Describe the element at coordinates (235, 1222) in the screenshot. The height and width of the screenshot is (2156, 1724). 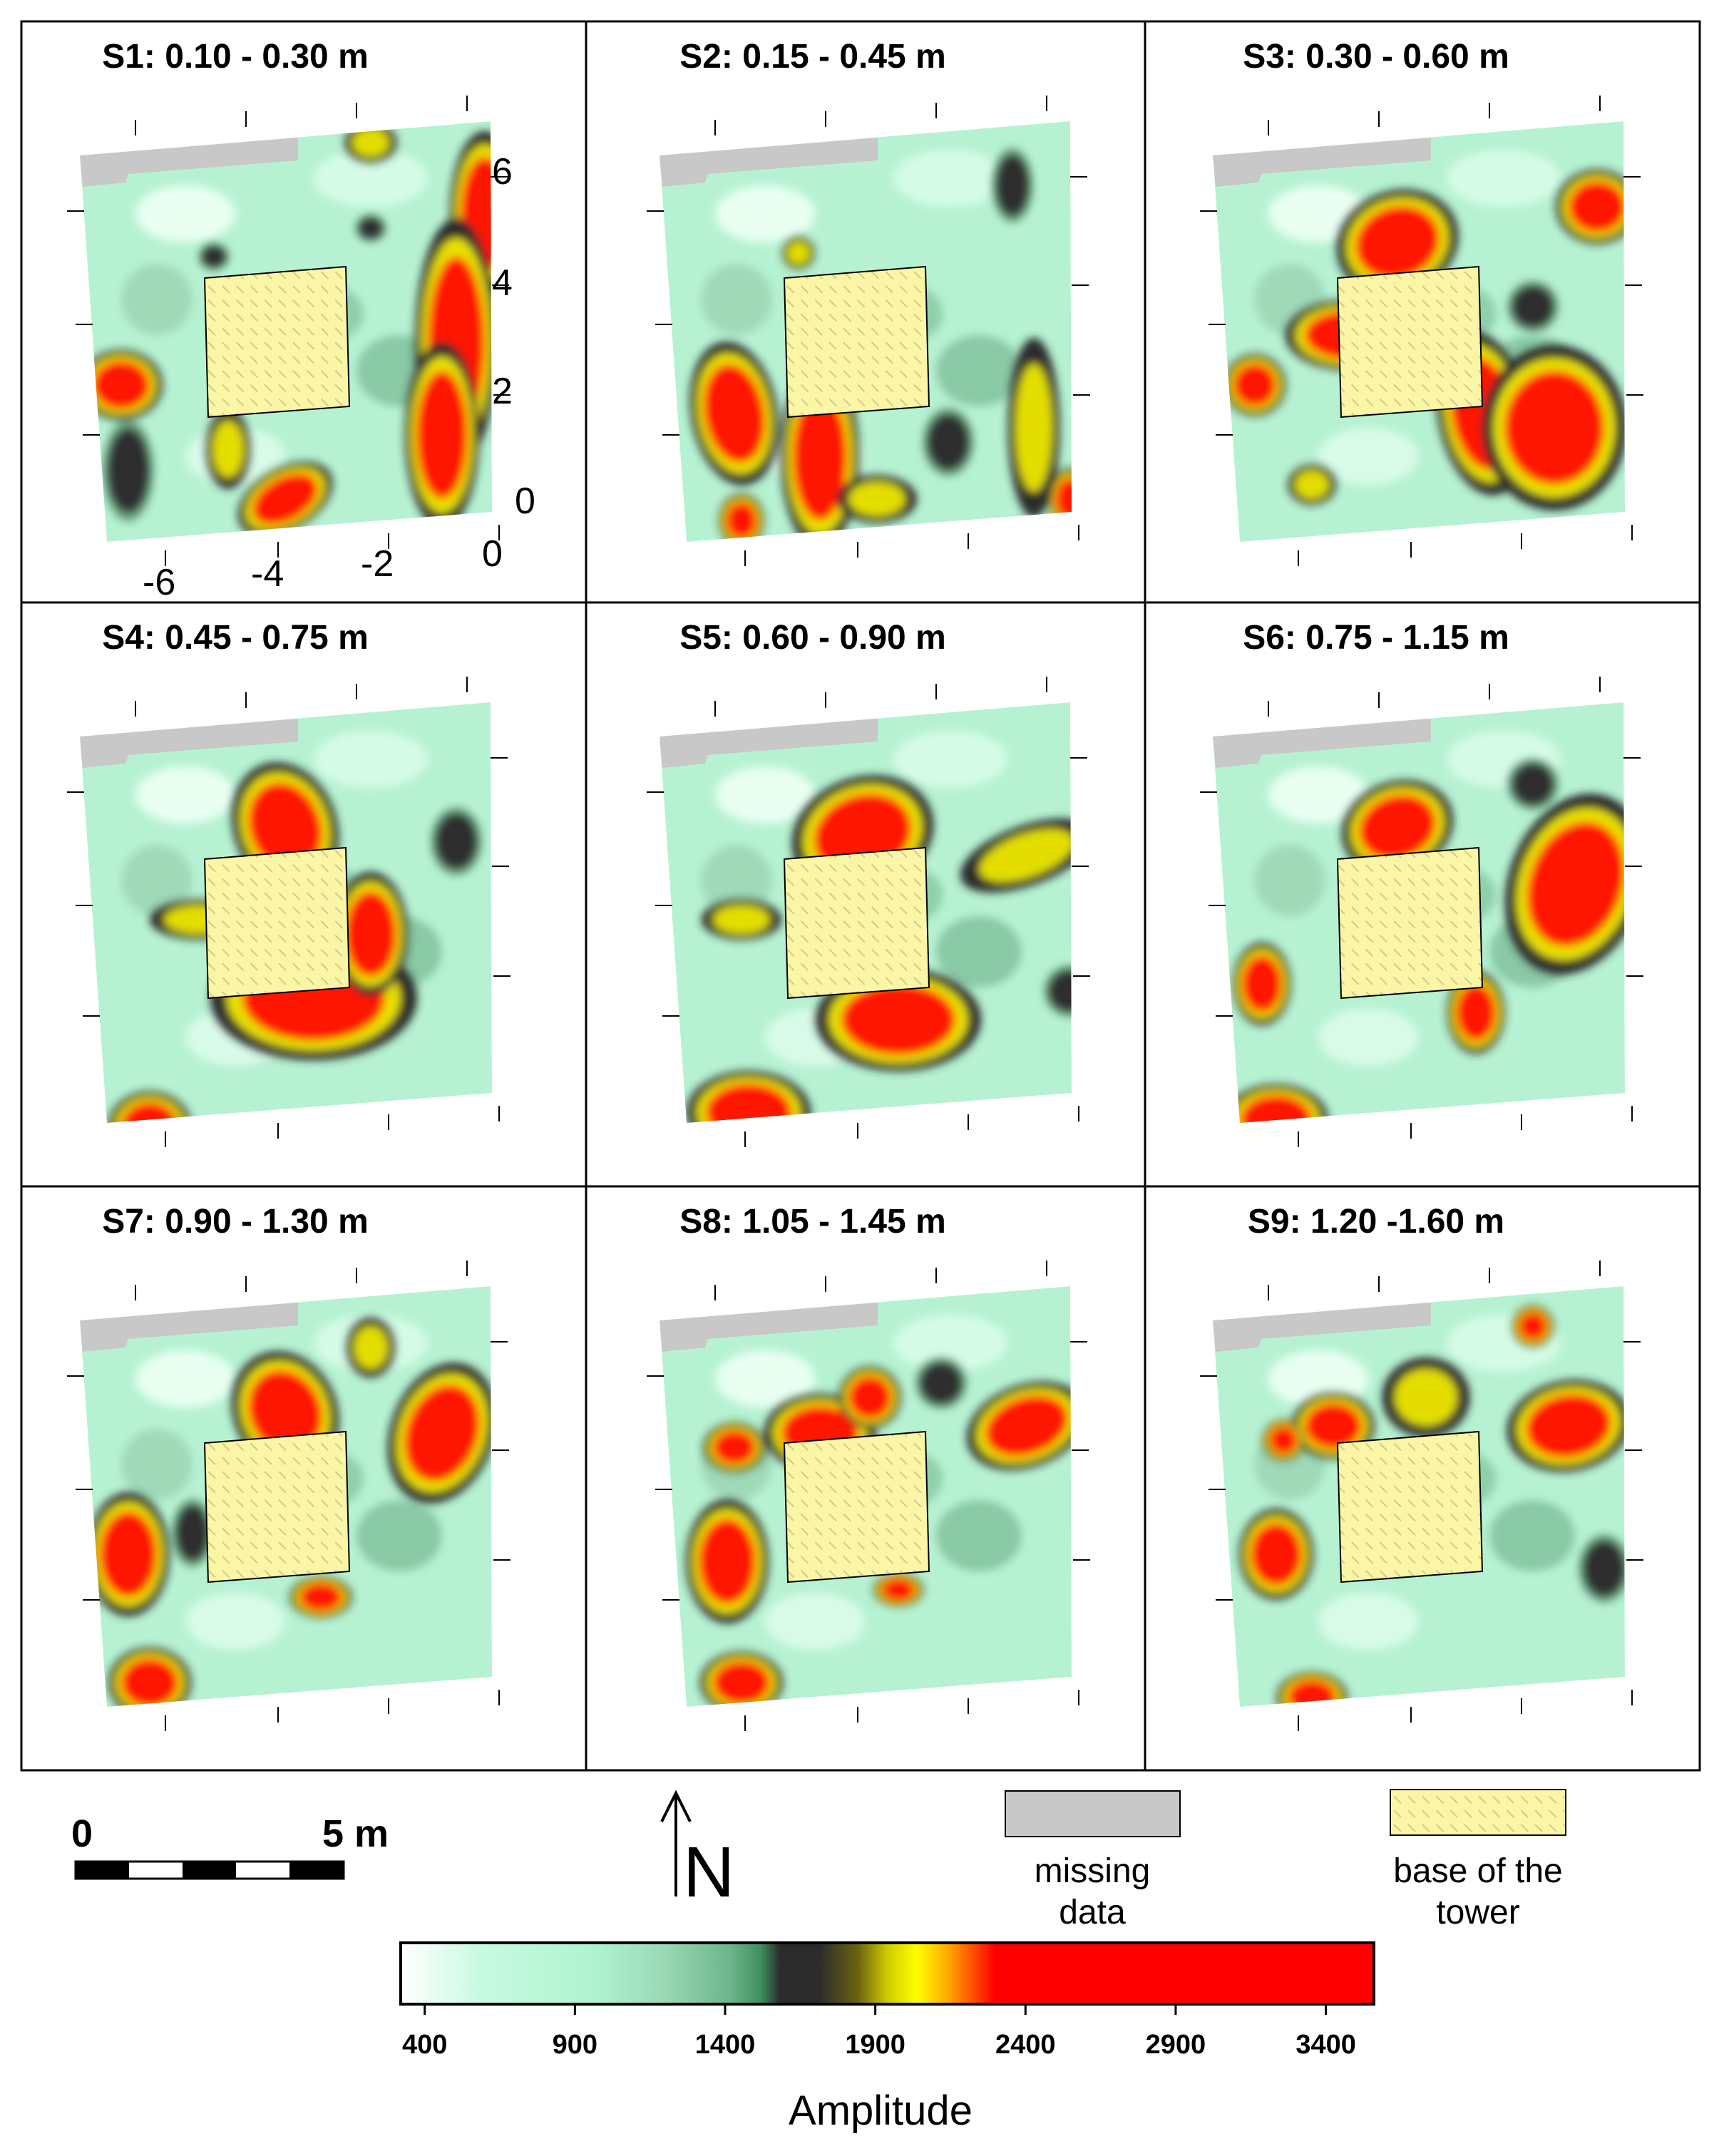
I see `panel-title: S7: 0.90 - 1.30 m` at that location.